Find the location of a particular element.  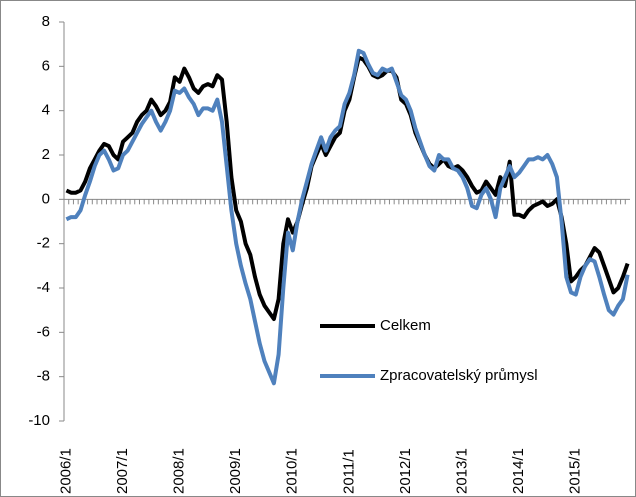

x-tick-label: 2011/1 is located at coordinates (348, 471).